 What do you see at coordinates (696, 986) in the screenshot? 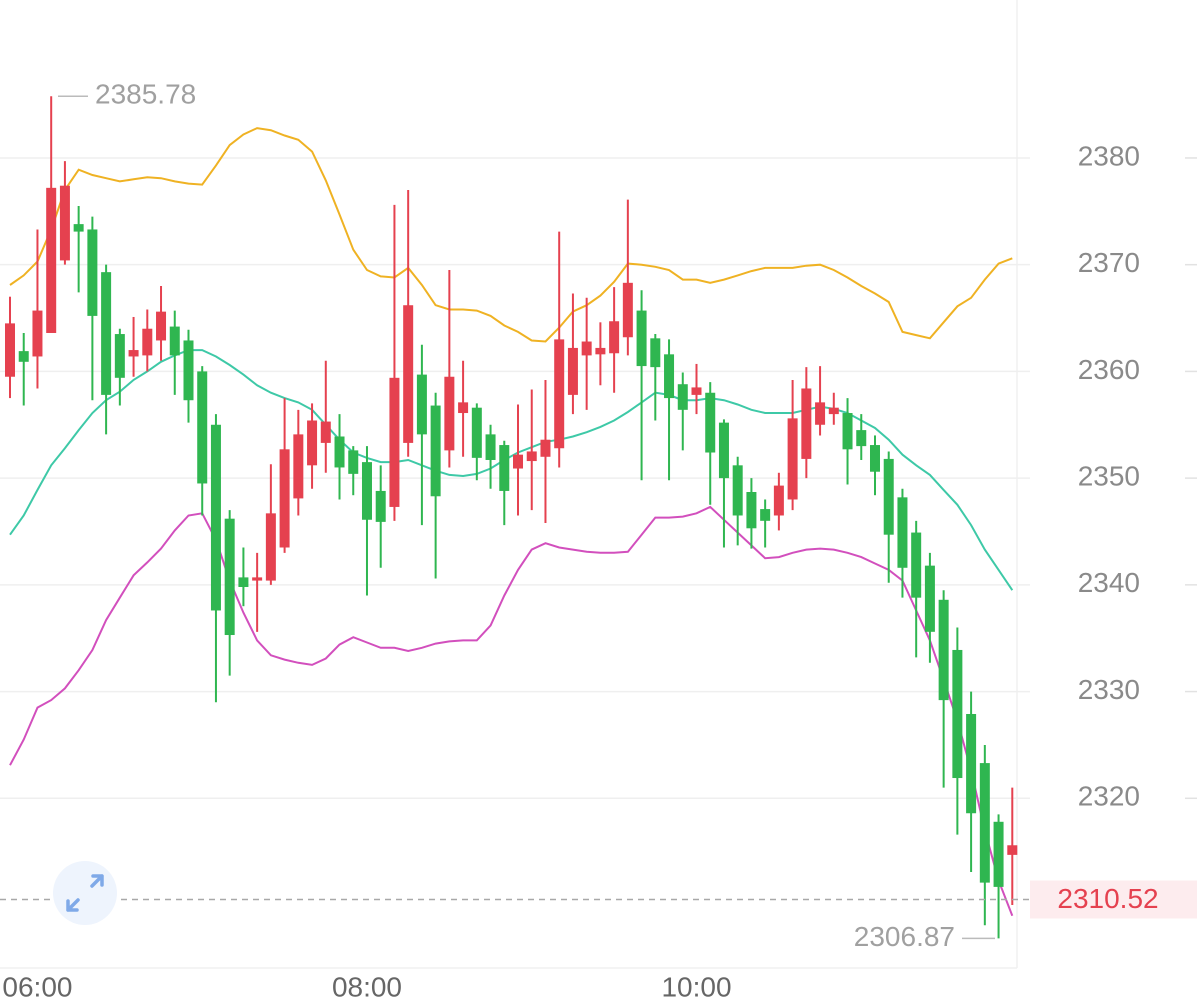
I see `x-tick-label: 10:00` at bounding box center [696, 986].